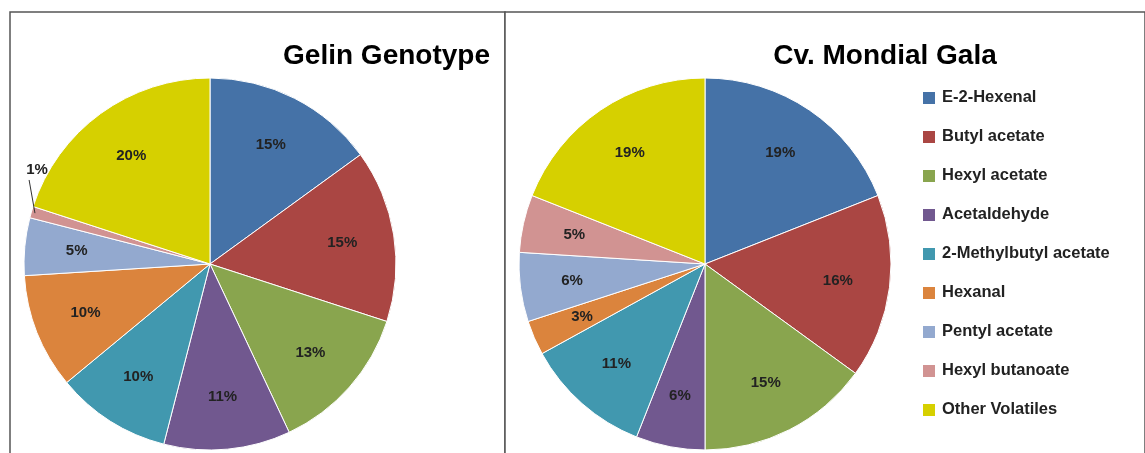 The height and width of the screenshot is (453, 1145). Describe the element at coordinates (996, 213) in the screenshot. I see `legend-label: Acetaldehyde` at that location.